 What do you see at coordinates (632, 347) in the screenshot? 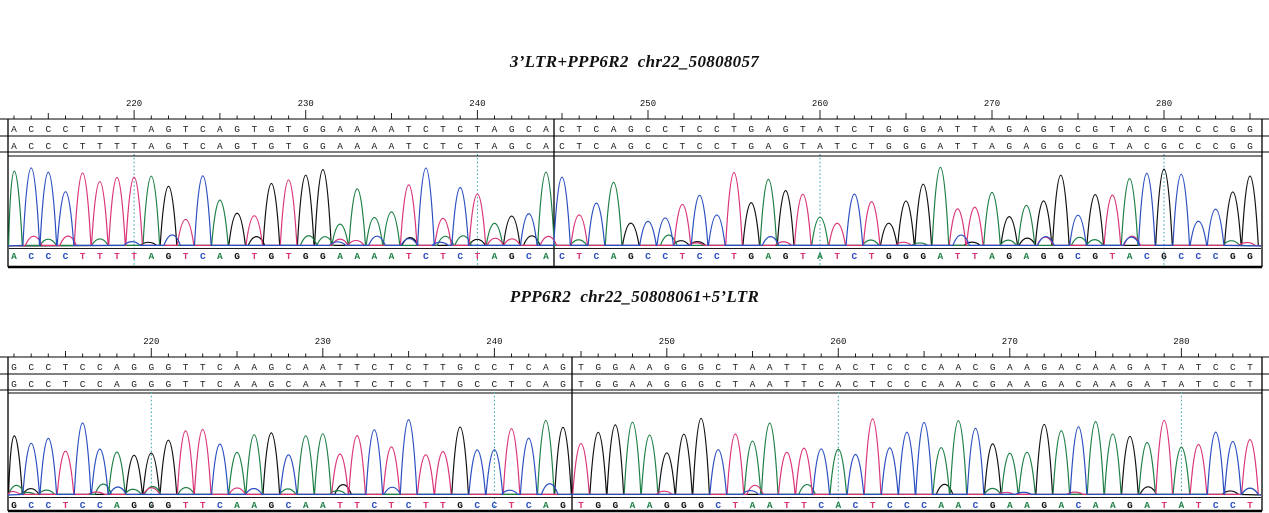
I see `position-ruler: 220 230 240 250 260 270 280` at bounding box center [632, 347].